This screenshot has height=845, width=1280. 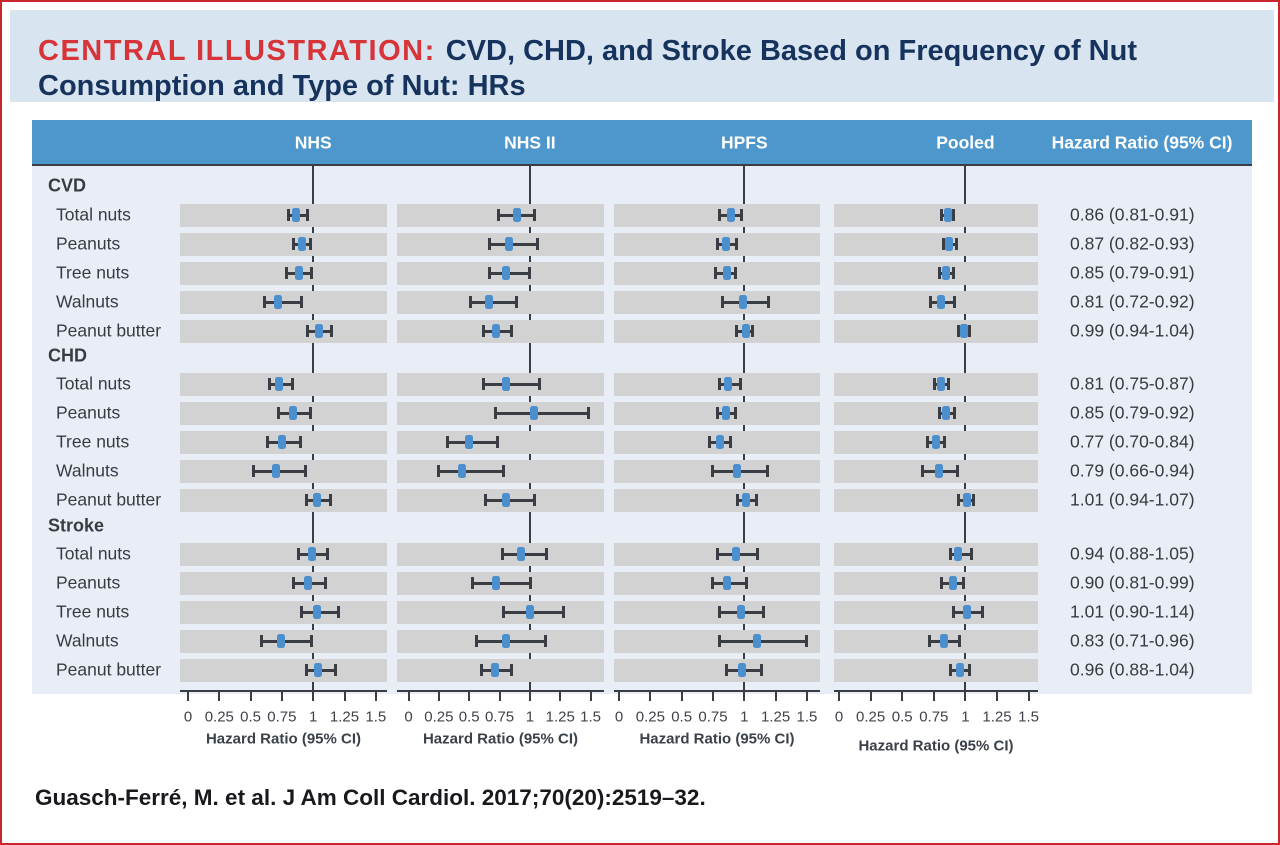 What do you see at coordinates (619, 717) in the screenshot?
I see `axis-tick-label: 0` at bounding box center [619, 717].